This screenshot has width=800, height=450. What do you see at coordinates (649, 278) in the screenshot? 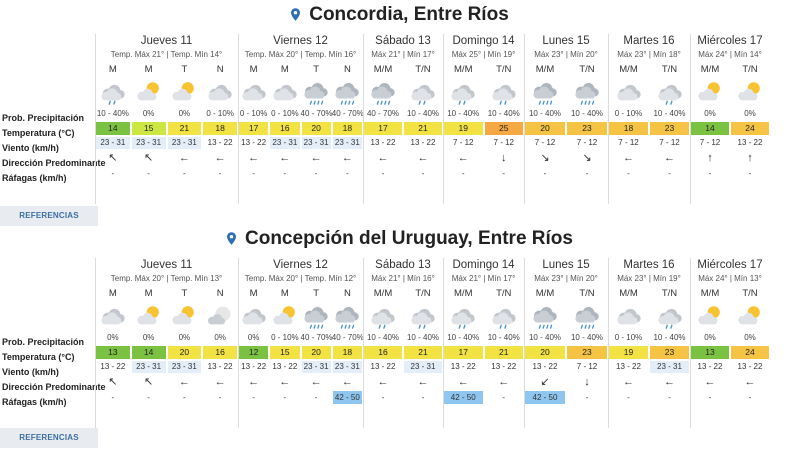
I see `day-temp-range: Máx 23° | Mín 19°` at bounding box center [649, 278].